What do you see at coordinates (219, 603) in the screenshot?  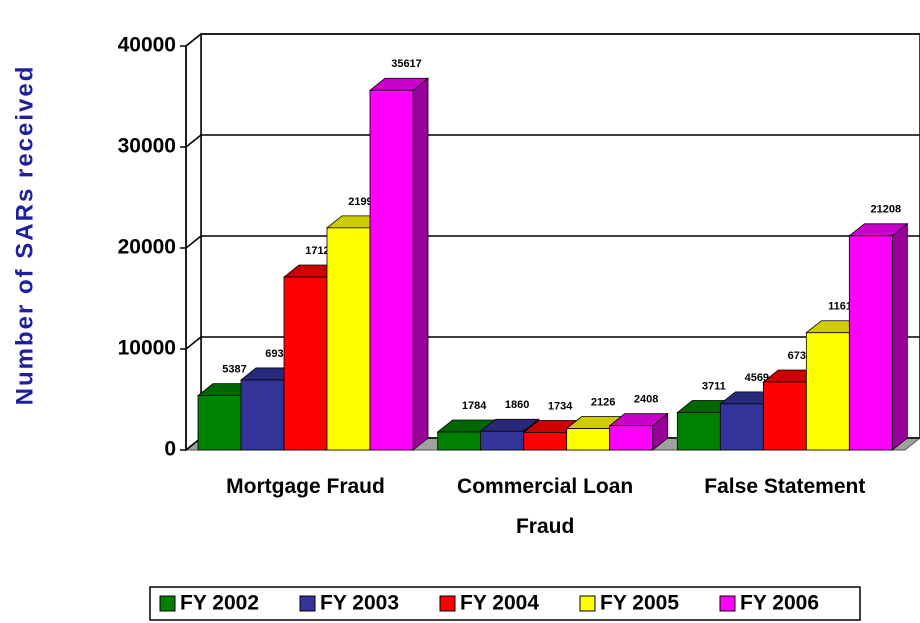 I see `legend-label: FY 2002` at bounding box center [219, 603].